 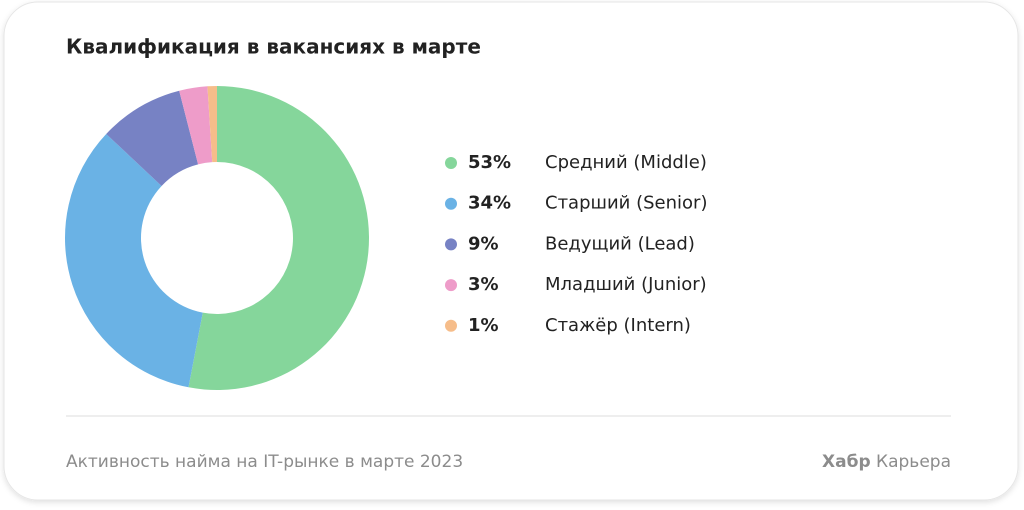 I want to click on legend-value: 9%, so click(x=483, y=243).